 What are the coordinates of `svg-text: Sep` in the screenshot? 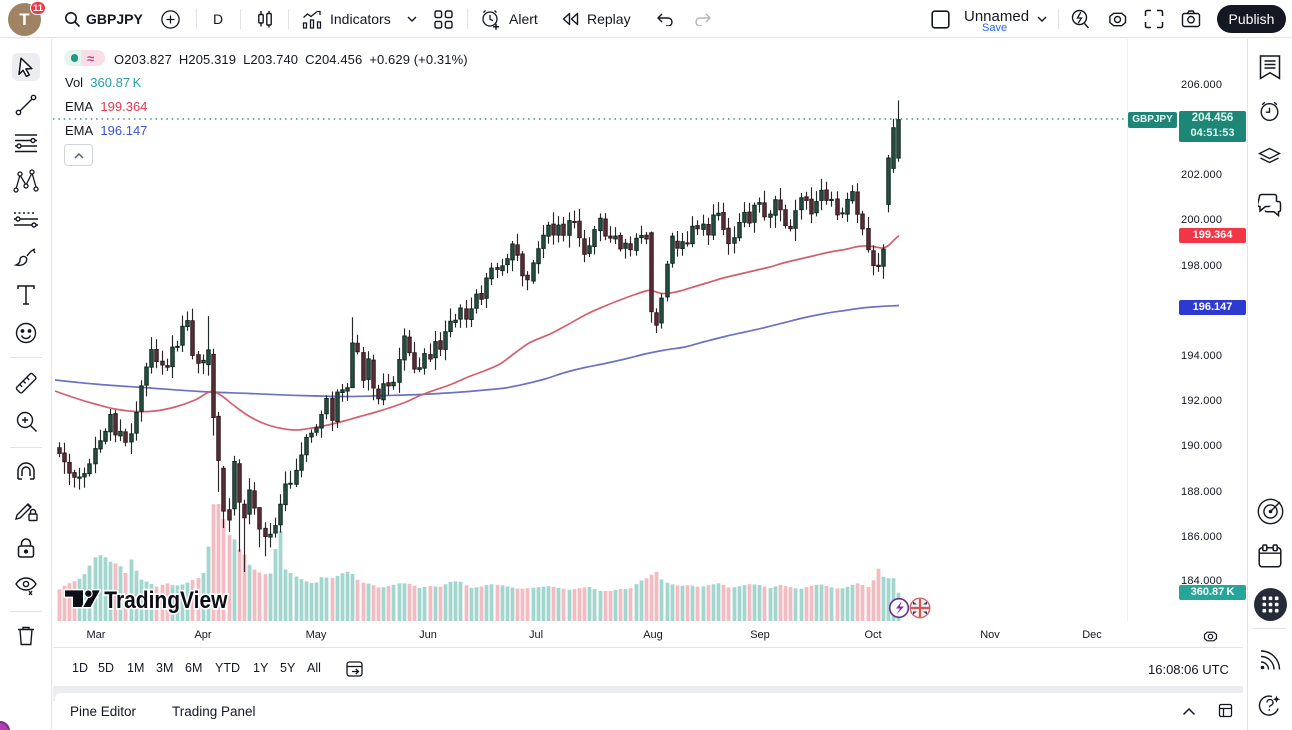 It's located at (760, 635).